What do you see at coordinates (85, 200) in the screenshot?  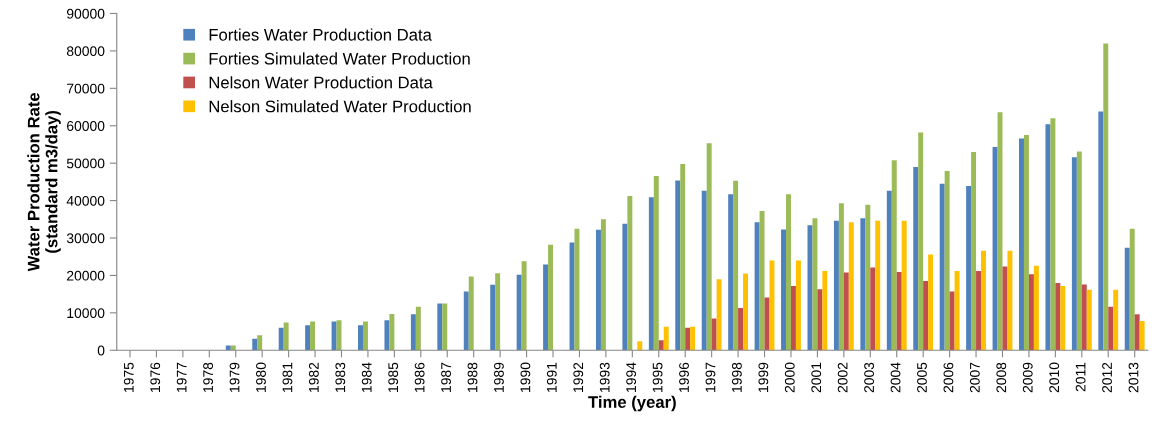 I see `y-tick-label: 40000` at bounding box center [85, 200].